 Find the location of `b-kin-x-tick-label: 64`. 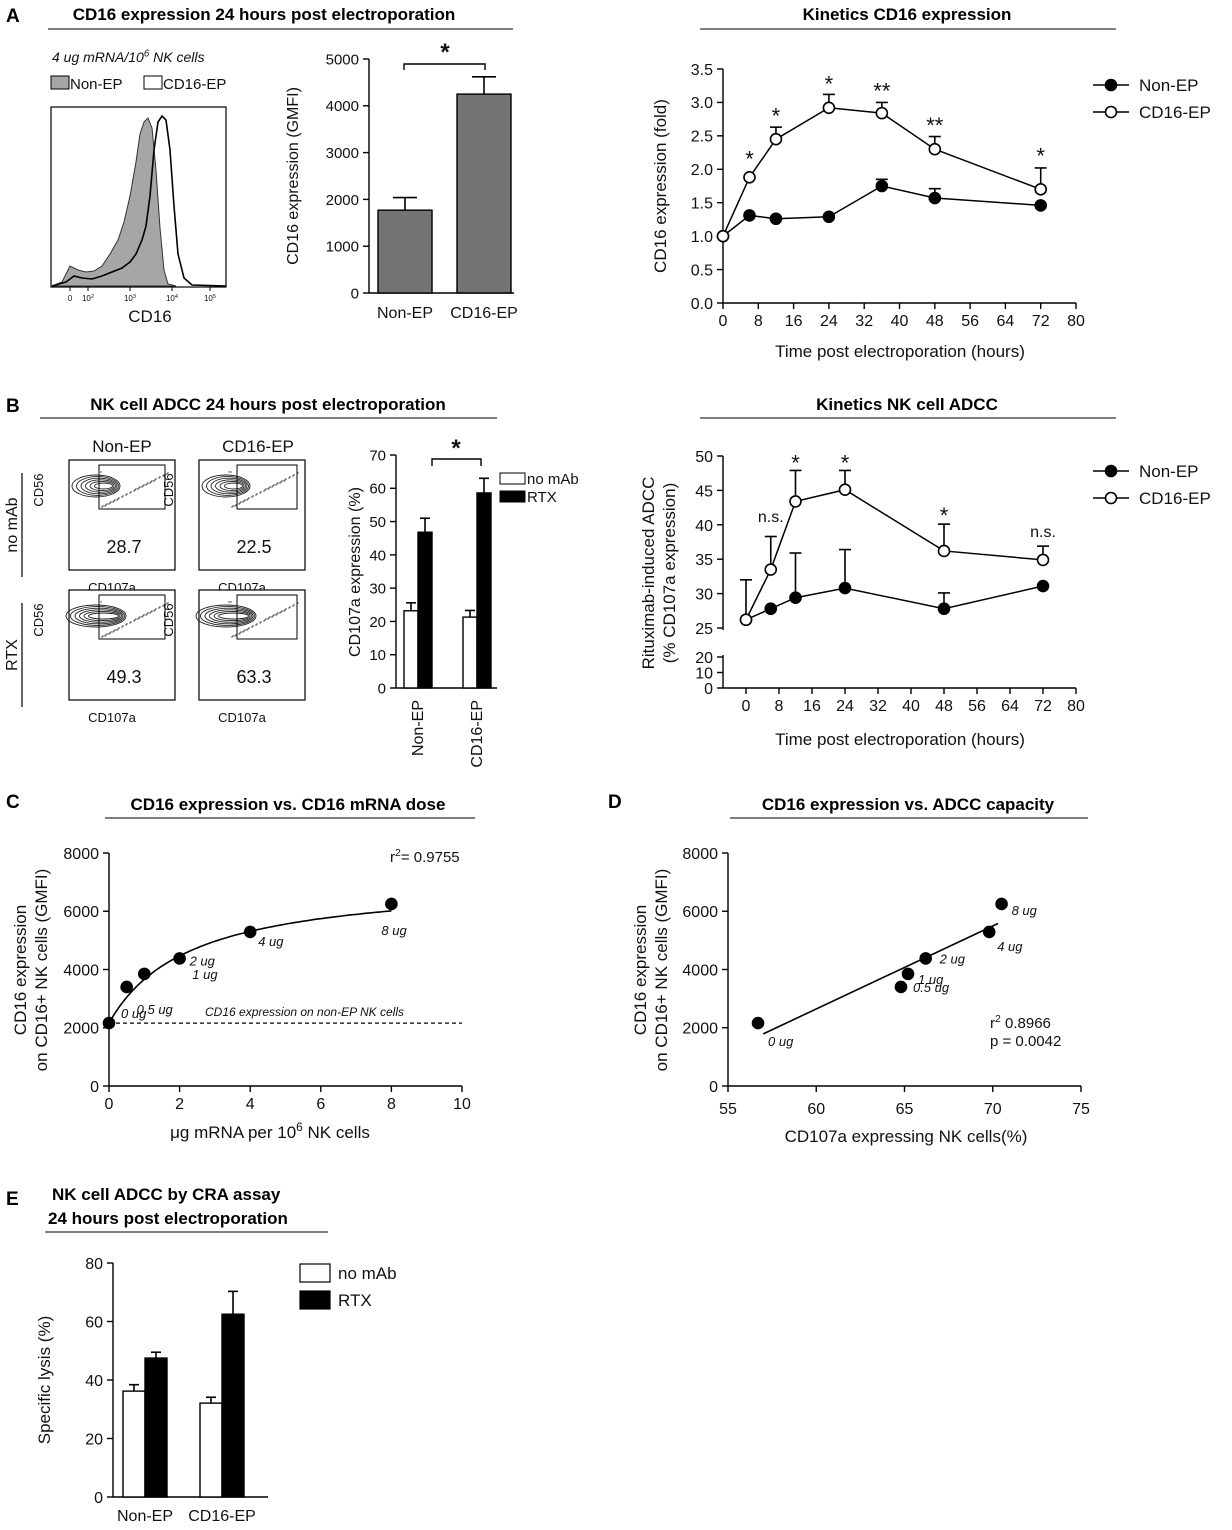

b-kin-x-tick-label: 64 is located at coordinates (1010, 706).